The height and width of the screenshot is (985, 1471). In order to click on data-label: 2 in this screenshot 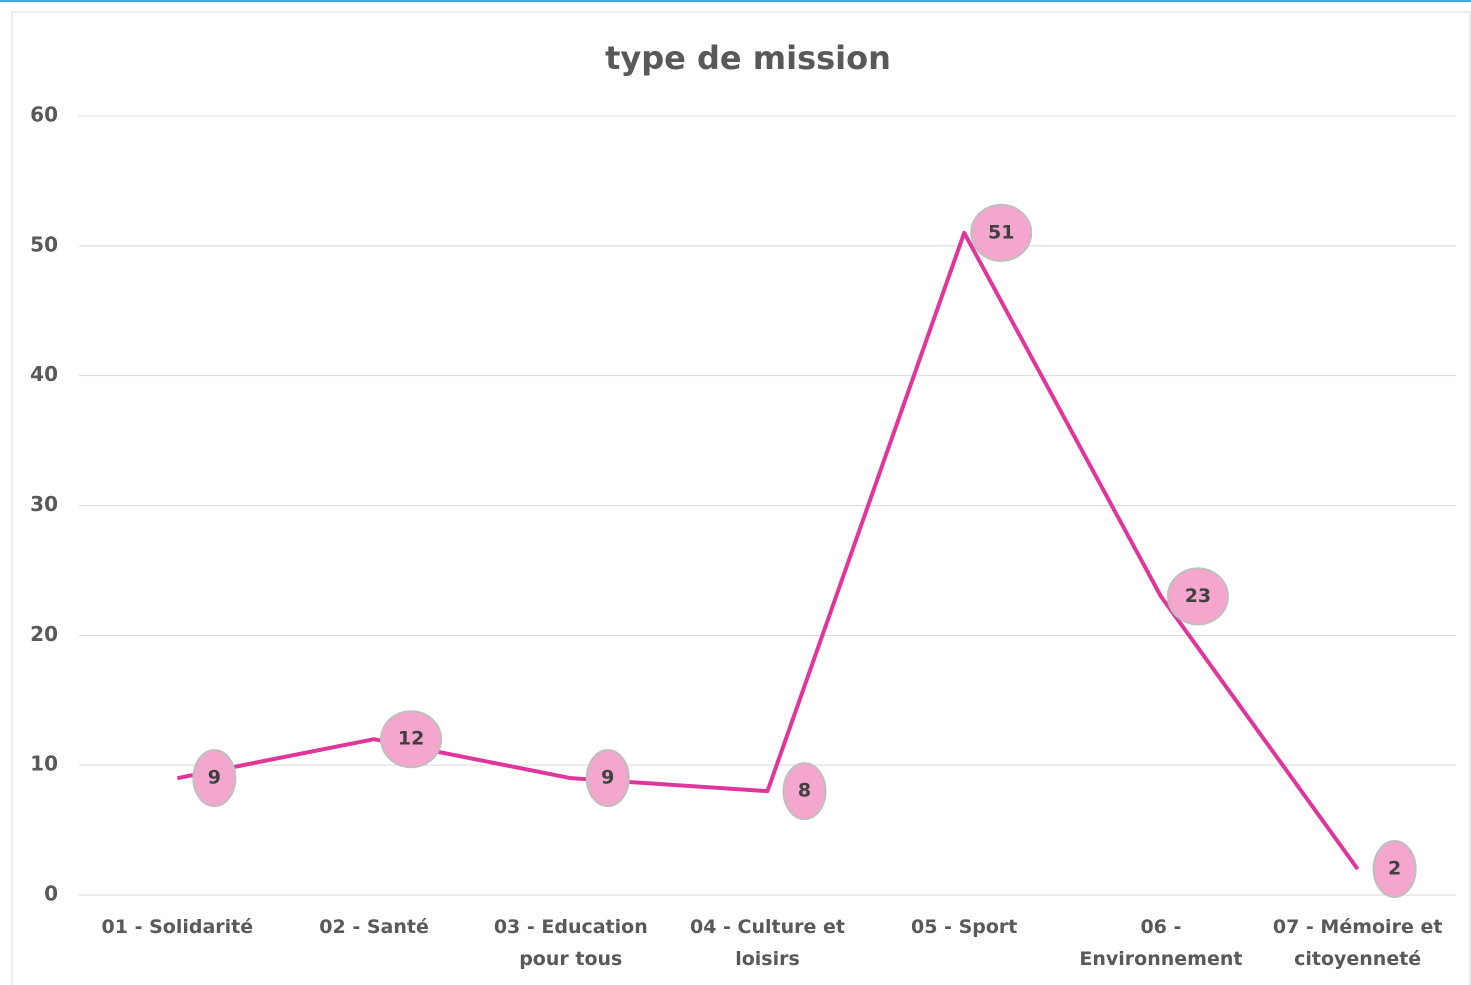, I will do `click(1394, 869)`.